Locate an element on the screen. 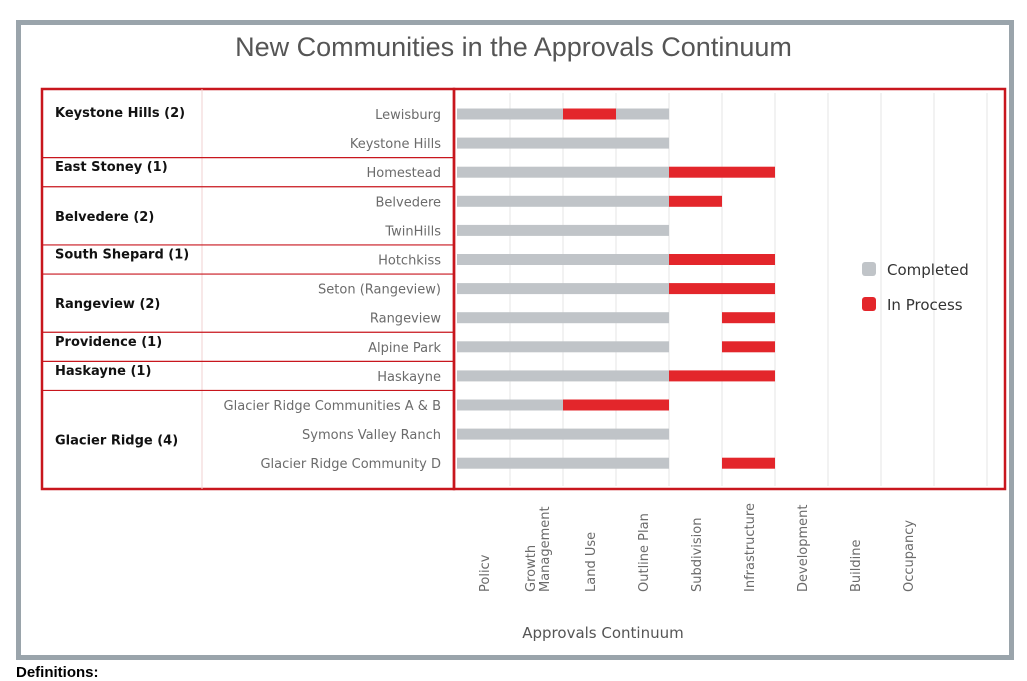 This screenshot has width=1027, height=681. community-label: Symons Valley Ranch is located at coordinates (371, 435).